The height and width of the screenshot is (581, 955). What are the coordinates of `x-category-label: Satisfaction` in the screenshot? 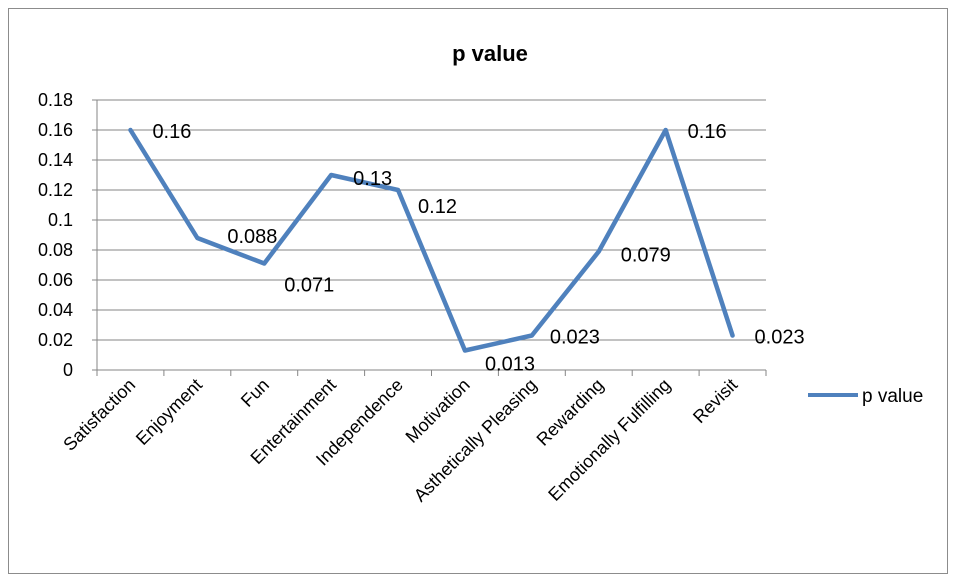 It's located at (99, 415).